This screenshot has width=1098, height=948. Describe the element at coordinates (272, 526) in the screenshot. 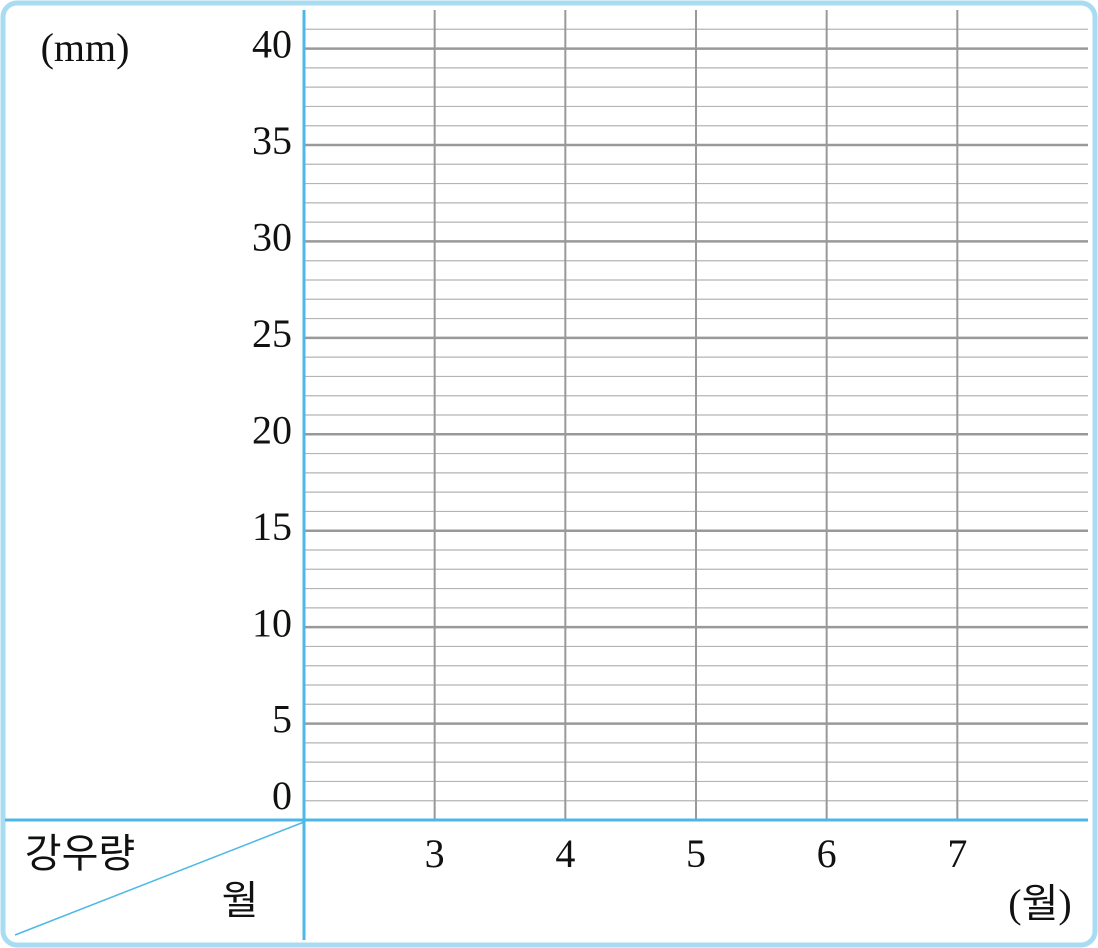

I see `y-tick-label: 15` at that location.